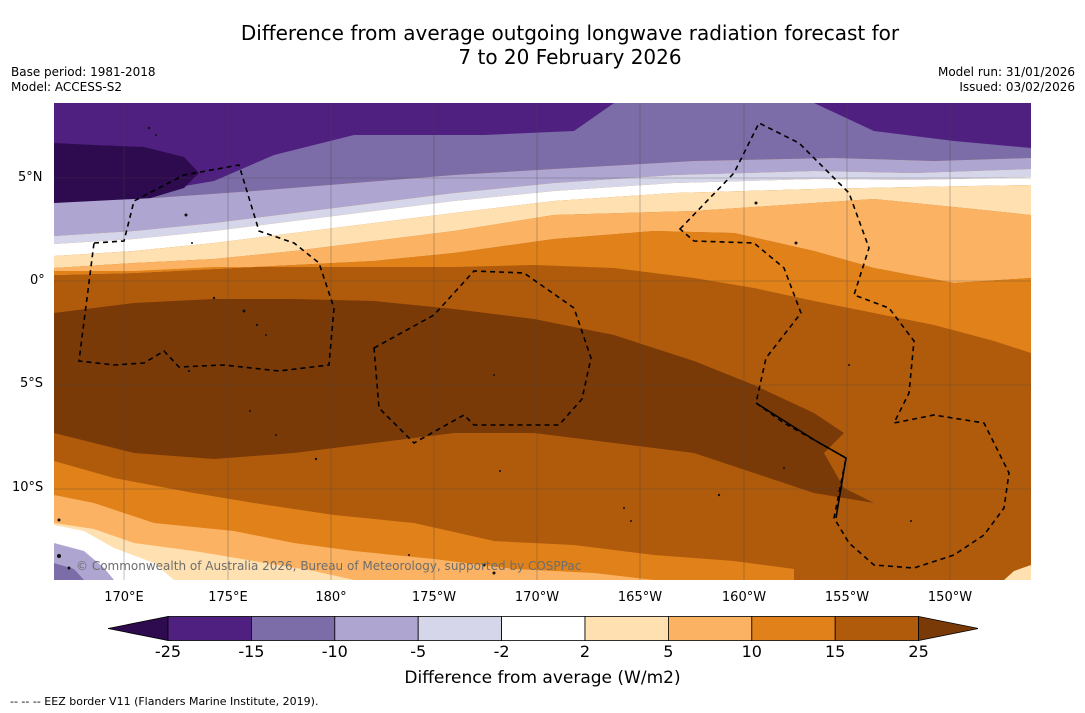 This screenshot has width=1085, height=713. What do you see at coordinates (434, 597) in the screenshot?
I see `lon-label-175w: 175°W` at bounding box center [434, 597].